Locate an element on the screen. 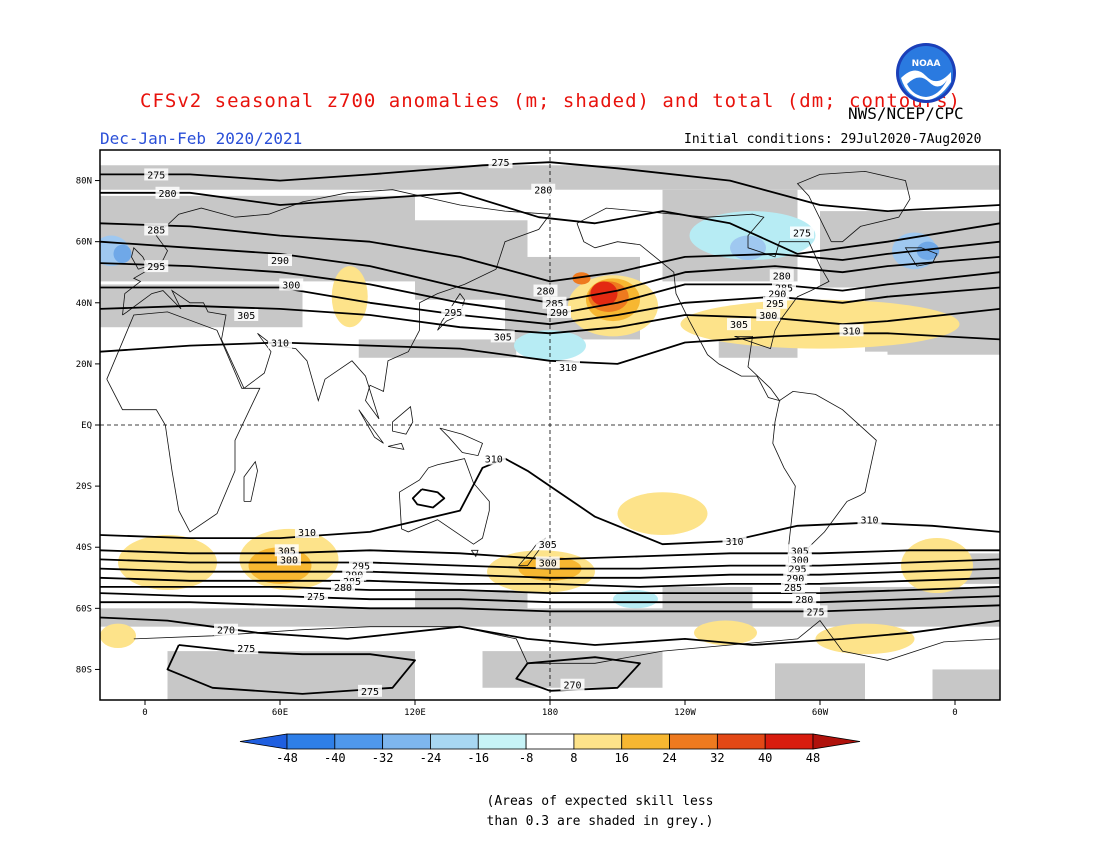 Image resolution: width=1100 pixels, height=850 pixels. colorbar-label: -24 is located at coordinates (431, 758).